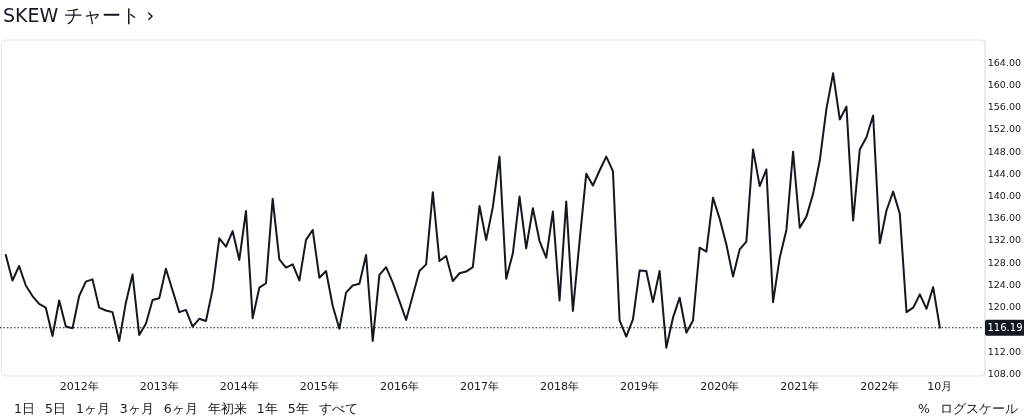 This screenshot has width=1024, height=420. I want to click on text: すべて, so click(338, 408).